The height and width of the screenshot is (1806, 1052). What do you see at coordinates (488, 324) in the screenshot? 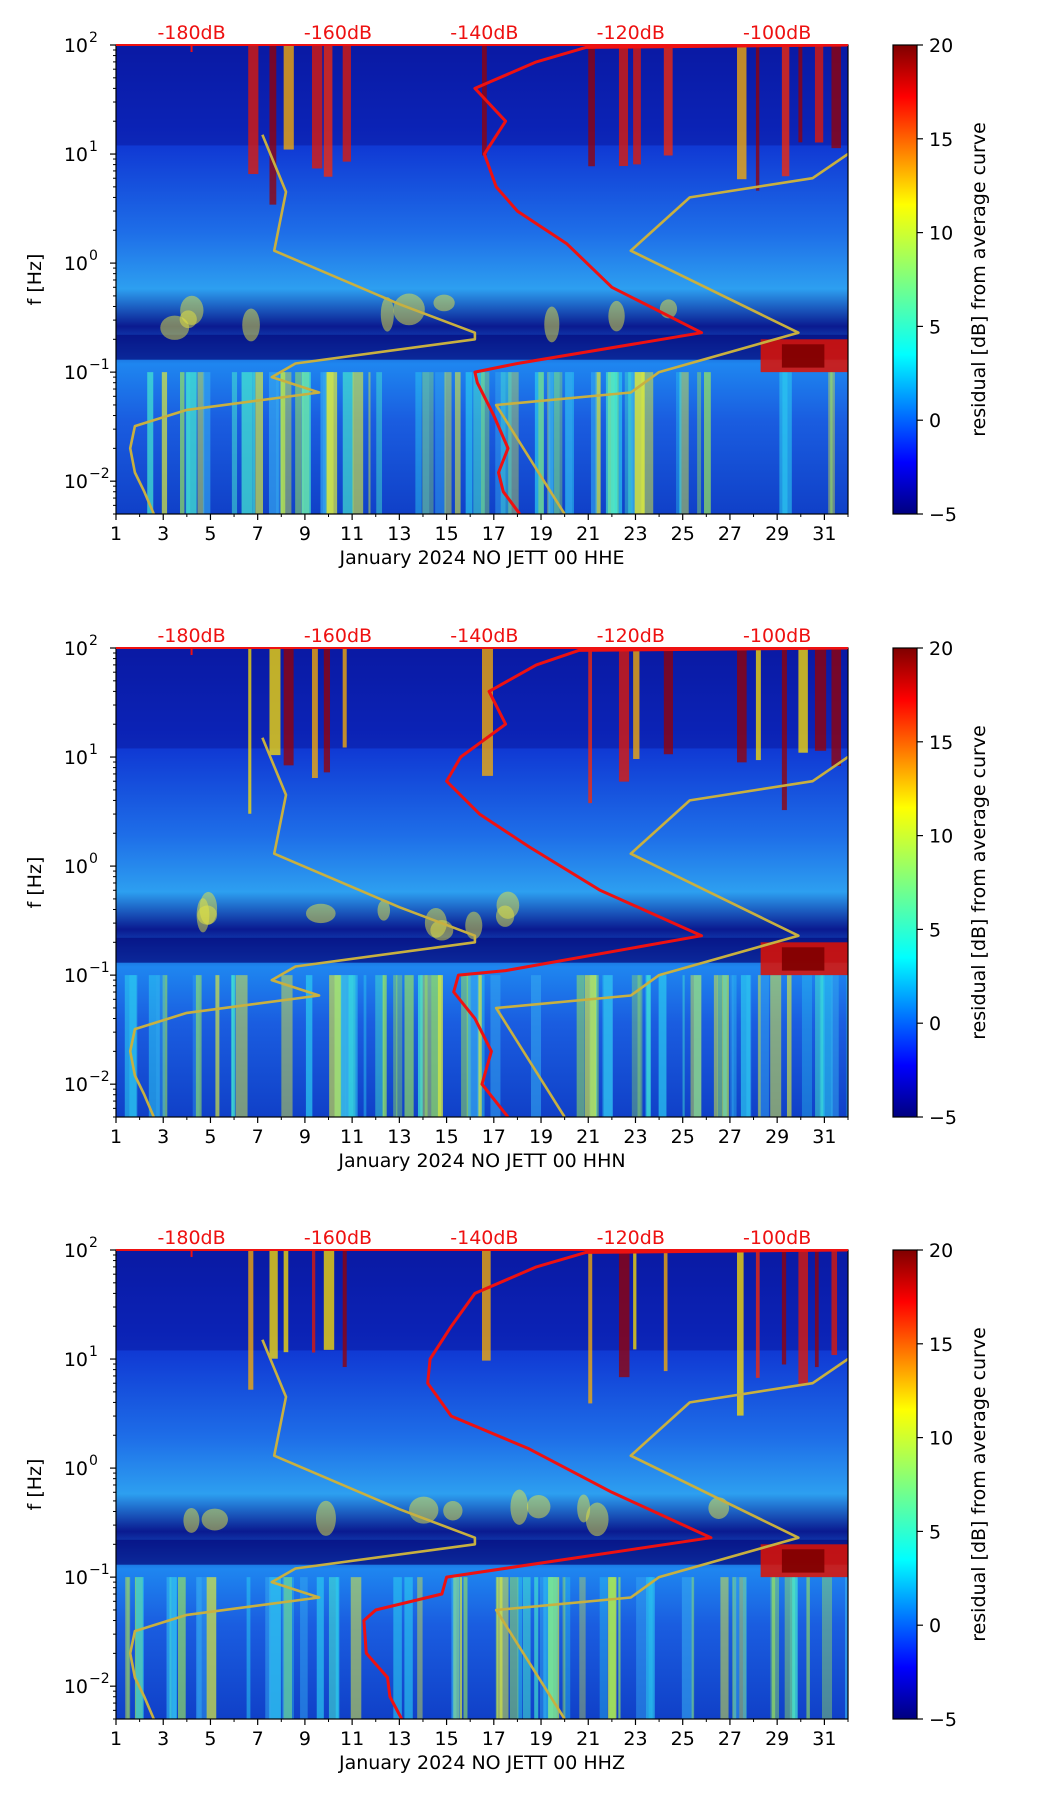
I see `noise-model-curve` at bounding box center [488, 324].